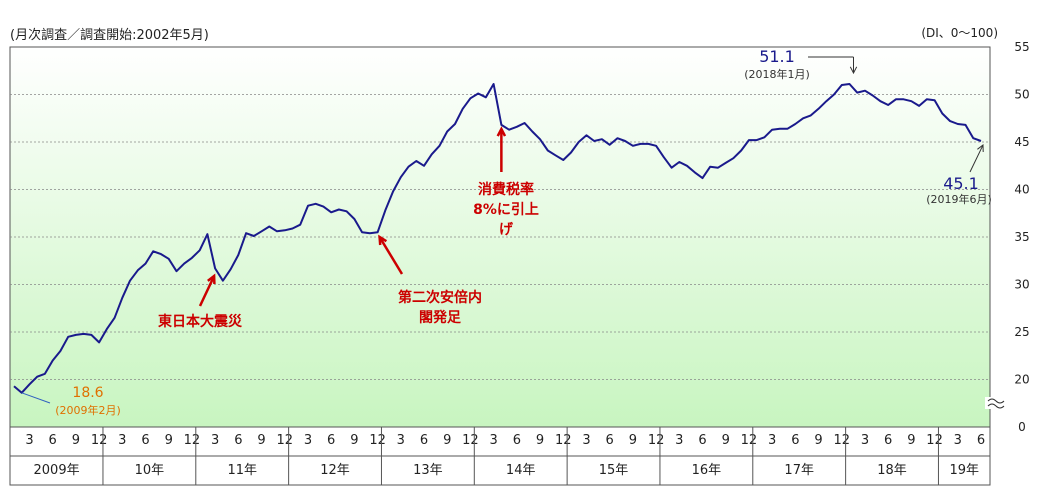 Image resolution: width=1043 pixels, height=493 pixels. Describe the element at coordinates (959, 33) in the screenshot. I see `unit-label: (DI、0〜100)` at that location.